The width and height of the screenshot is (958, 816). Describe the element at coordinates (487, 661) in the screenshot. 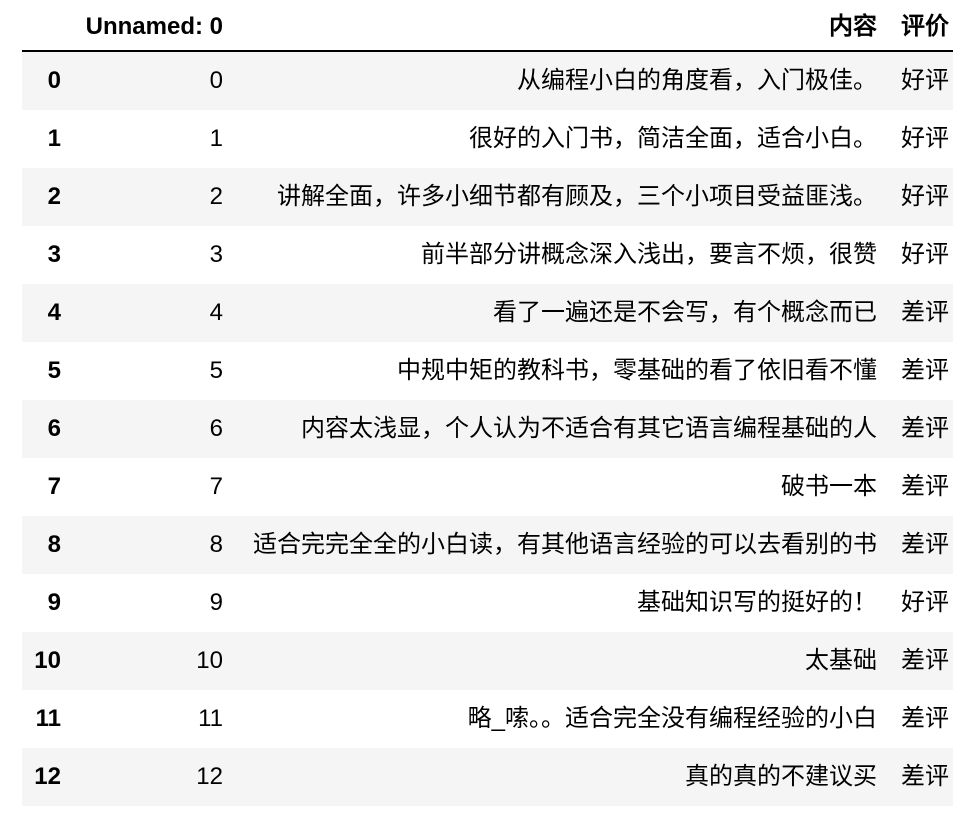

I see `table-row: 10 10 太基础 差评` at that location.